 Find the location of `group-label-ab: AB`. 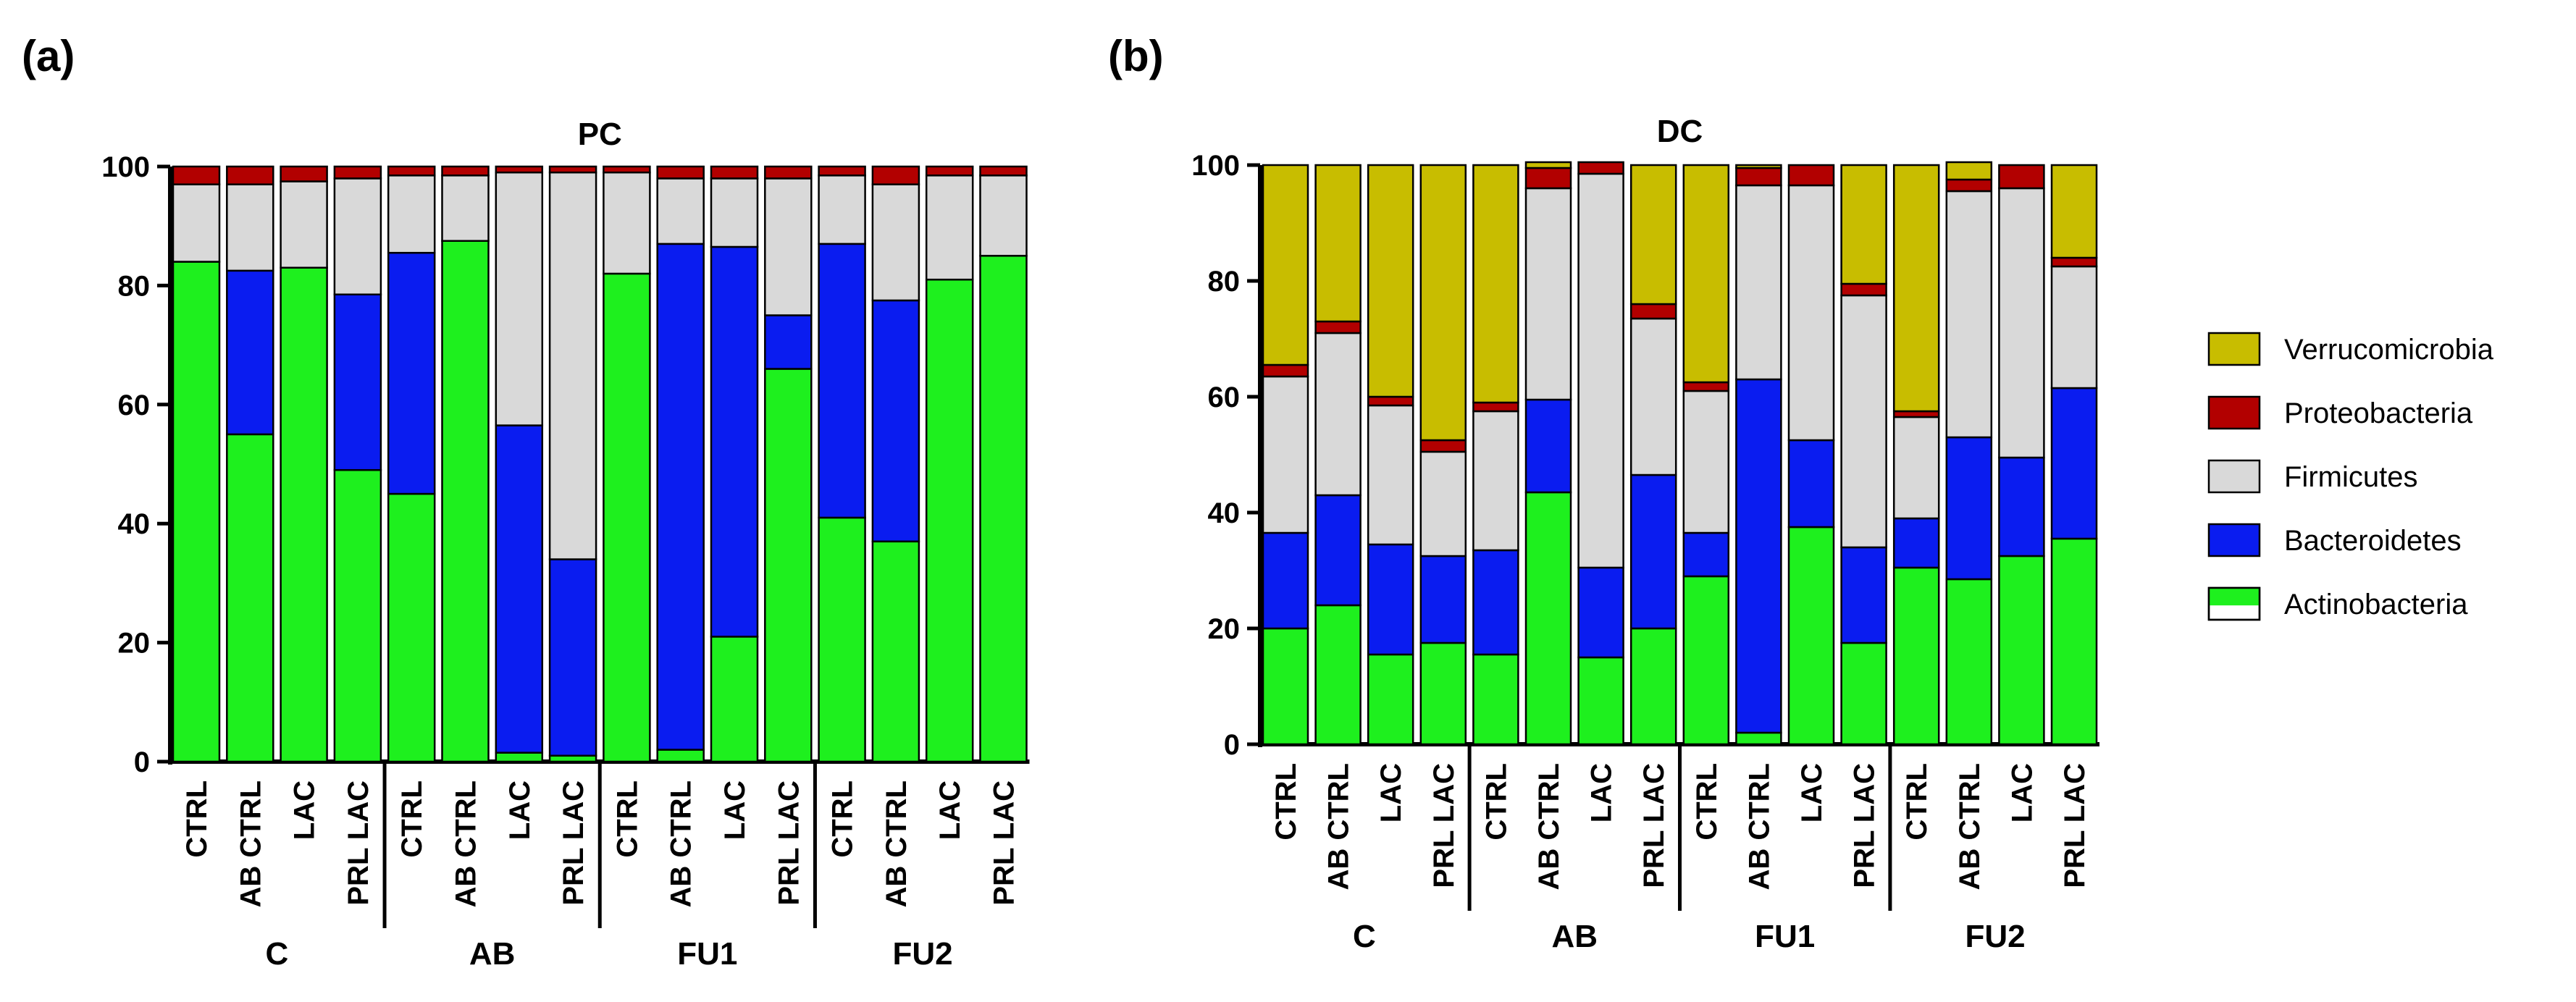

group-label-ab: AB is located at coordinates (1575, 937).